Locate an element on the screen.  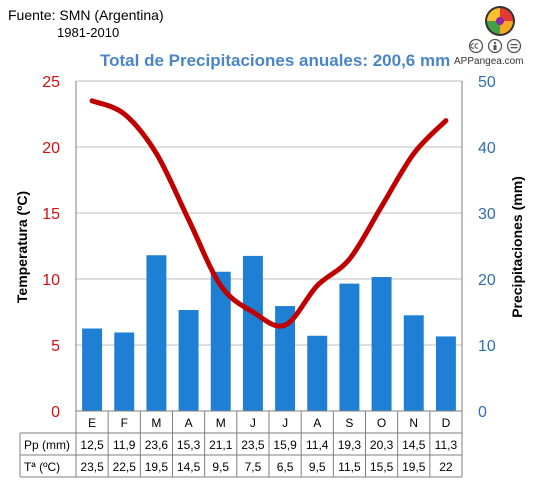
category-label: D is located at coordinates (446, 423).